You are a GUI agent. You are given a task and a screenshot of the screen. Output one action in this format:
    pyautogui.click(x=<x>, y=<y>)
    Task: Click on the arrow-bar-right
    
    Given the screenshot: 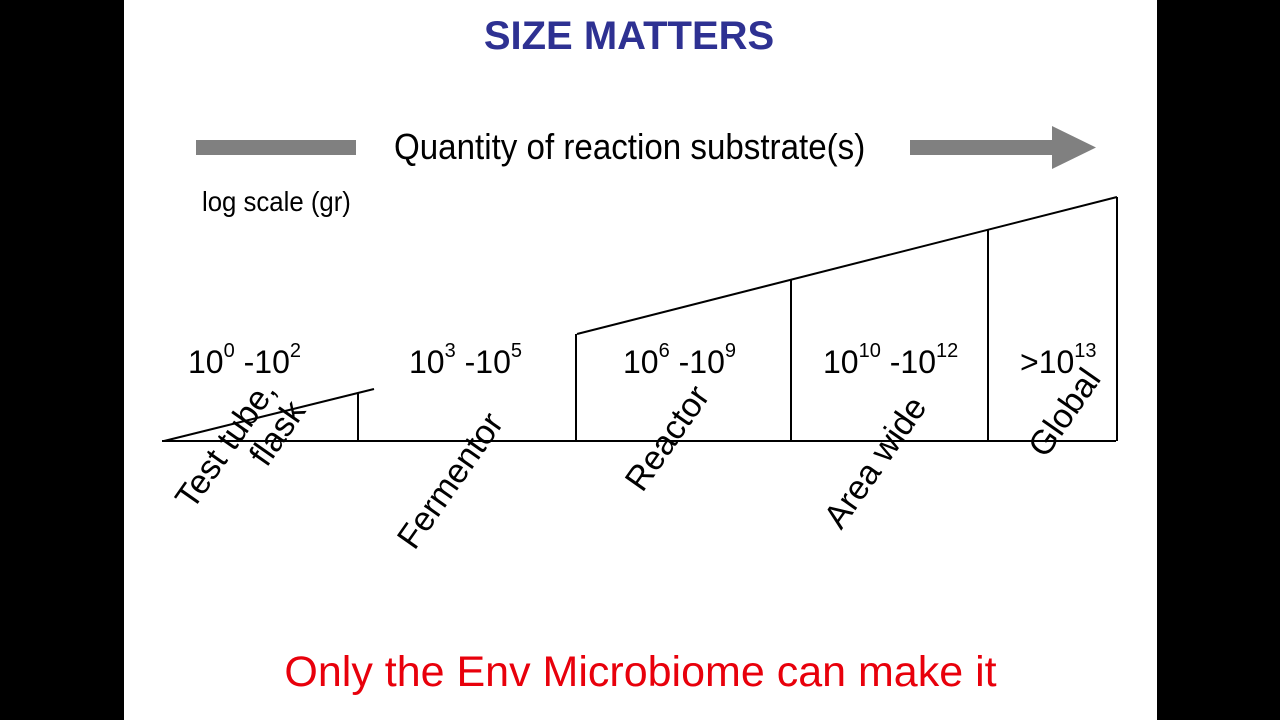 What is the action you would take?
    pyautogui.click(x=981, y=147)
    